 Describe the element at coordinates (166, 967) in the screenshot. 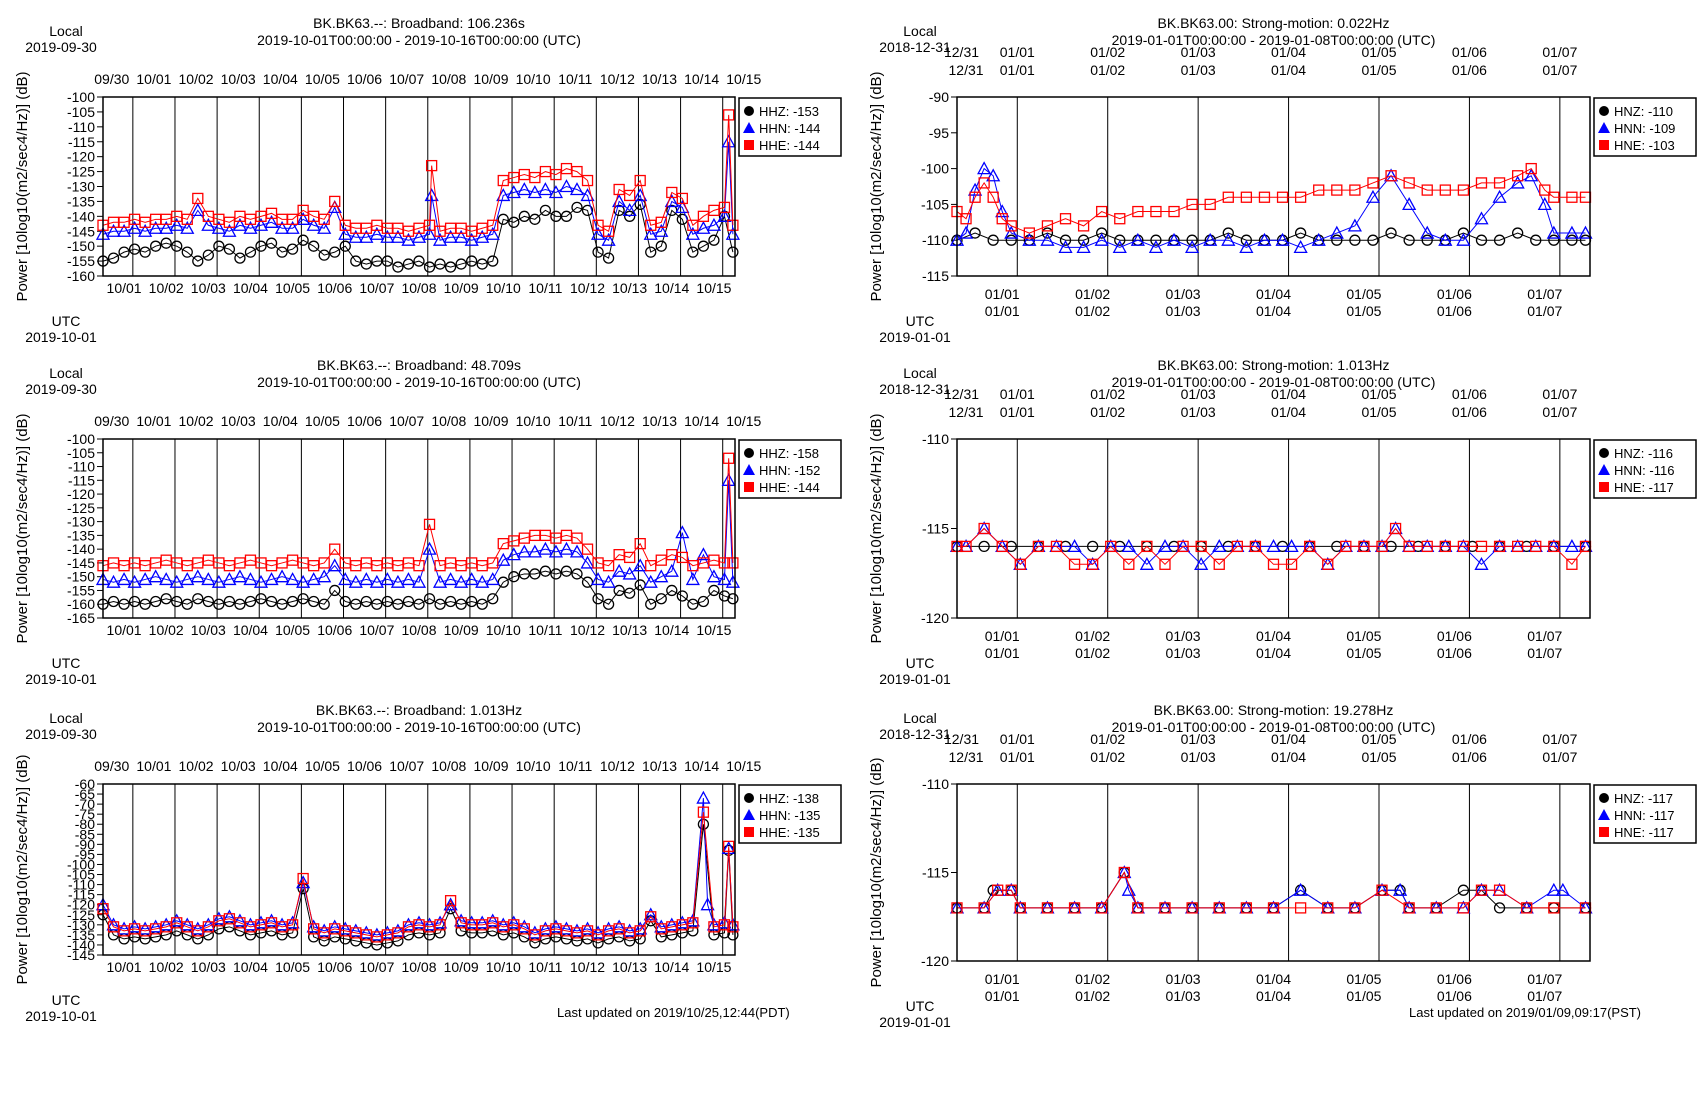

I see `bottom-tick-label: 10/02` at that location.